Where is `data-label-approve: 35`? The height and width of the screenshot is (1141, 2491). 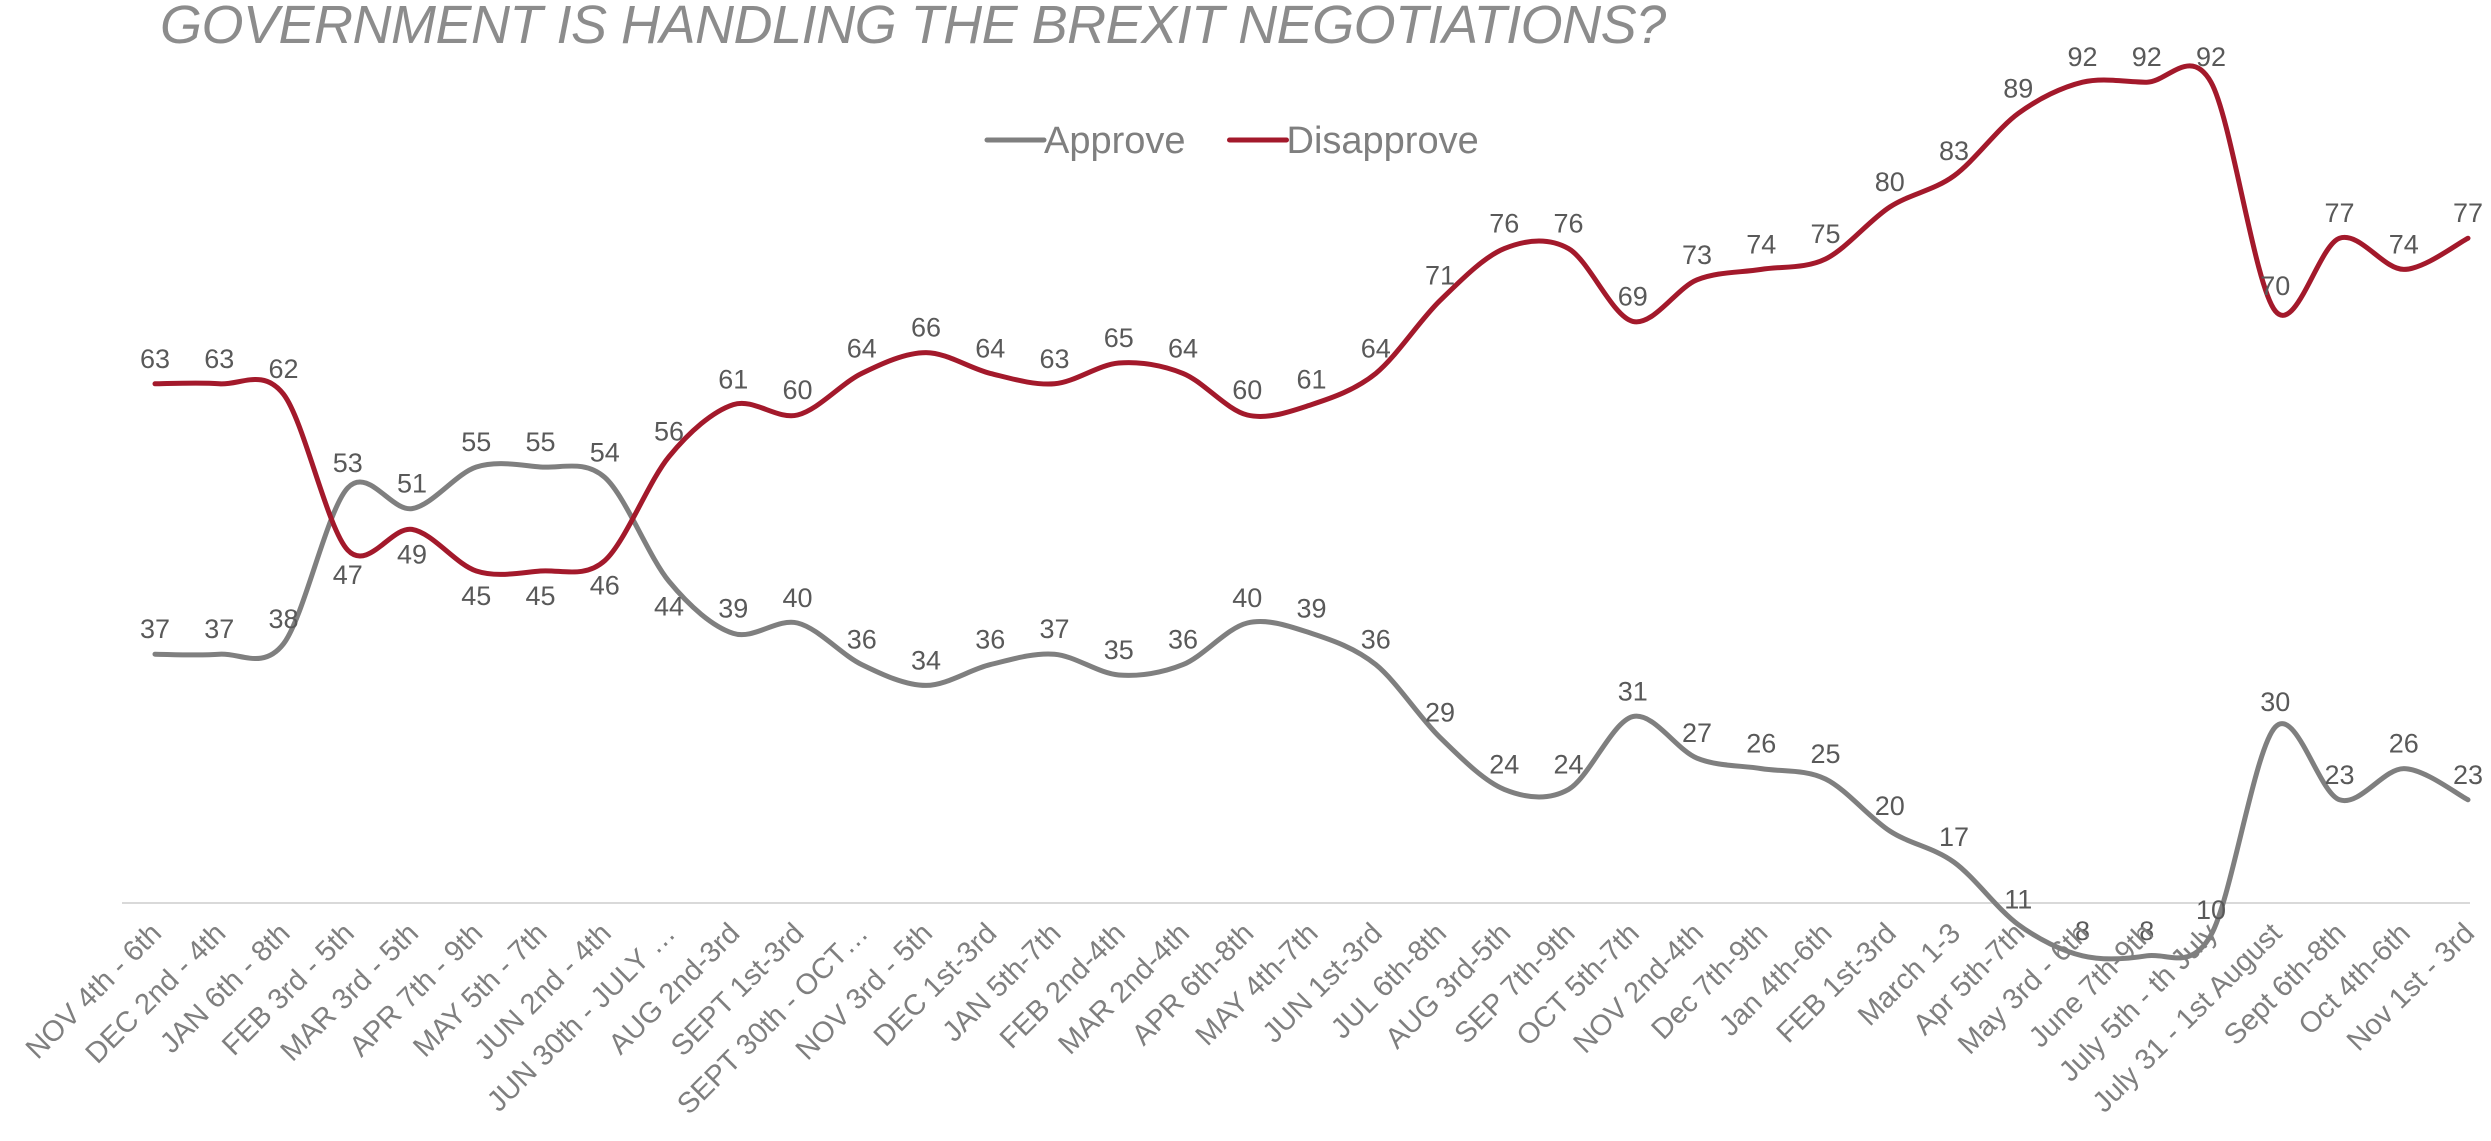
data-label-approve: 35 is located at coordinates (1119, 650).